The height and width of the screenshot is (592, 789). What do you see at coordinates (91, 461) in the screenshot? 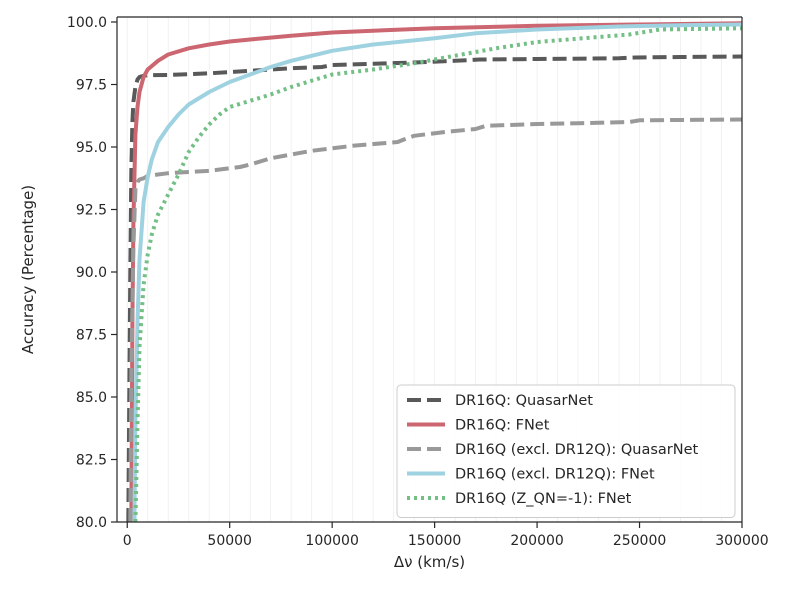
I see `y-tick-label: 82.5` at bounding box center [91, 461].